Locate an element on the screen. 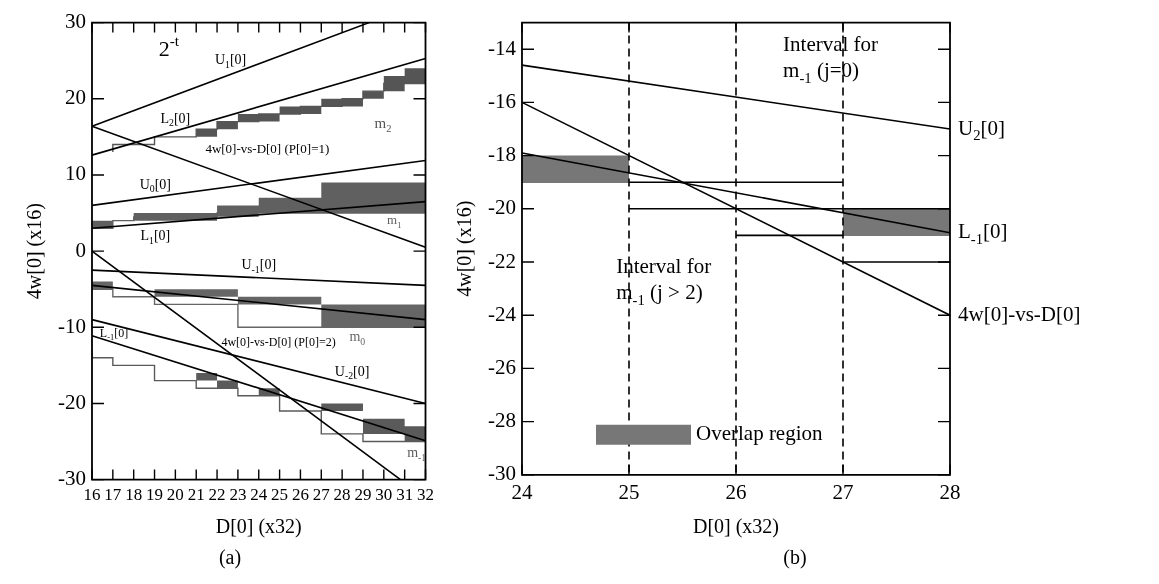  x-tick-label: 29 is located at coordinates (363, 495).